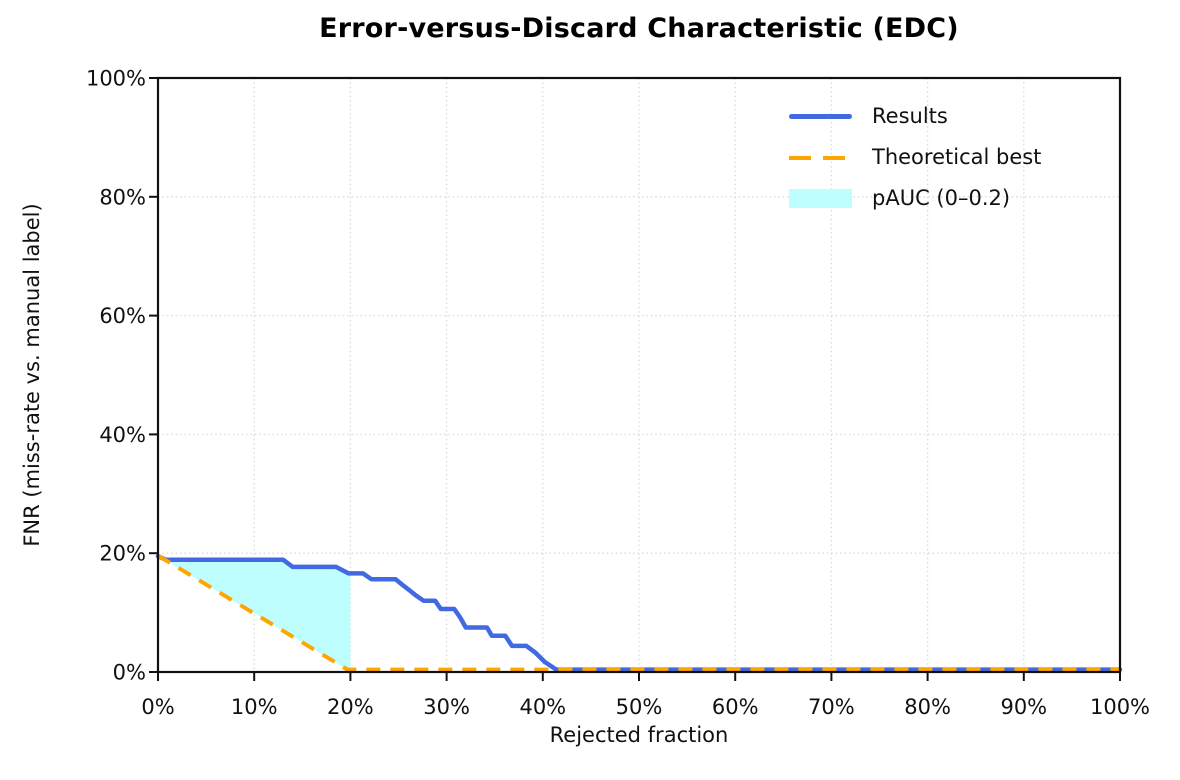 The image size is (1180, 780). What do you see at coordinates (32, 375) in the screenshot?
I see `y-axis-label: FNR (miss-rate vs. manual label)` at bounding box center [32, 375].